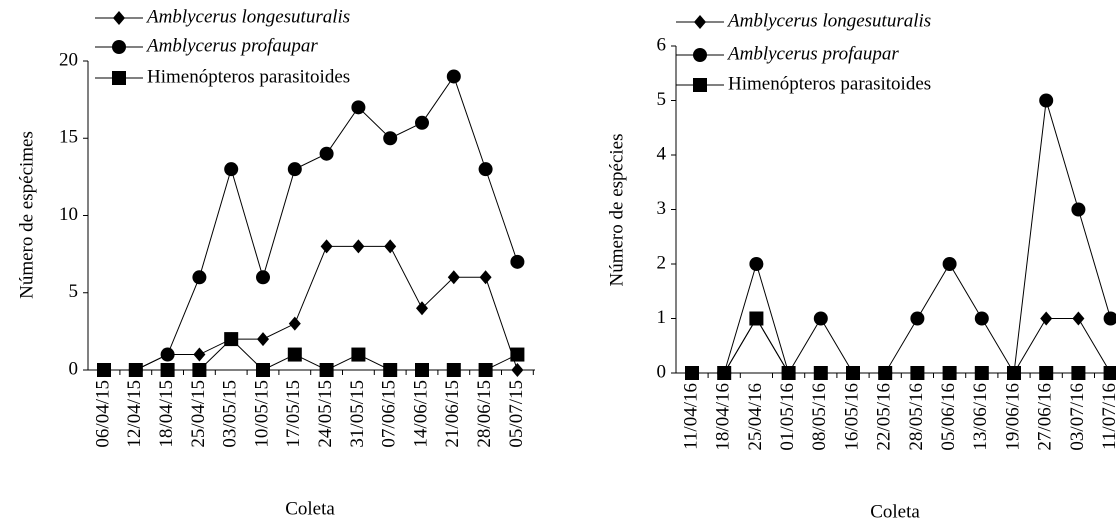 The height and width of the screenshot is (524, 1116). Describe the element at coordinates (851, 417) in the screenshot. I see `x-tick-label: 16/05/16` at that location.